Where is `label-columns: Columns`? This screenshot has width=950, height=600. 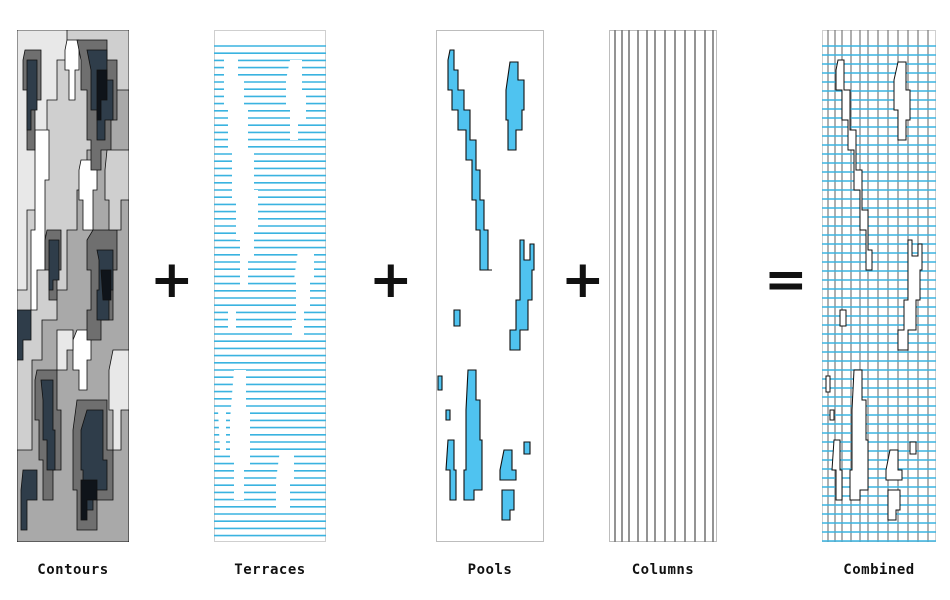 label-columns: Columns is located at coordinates (663, 570).